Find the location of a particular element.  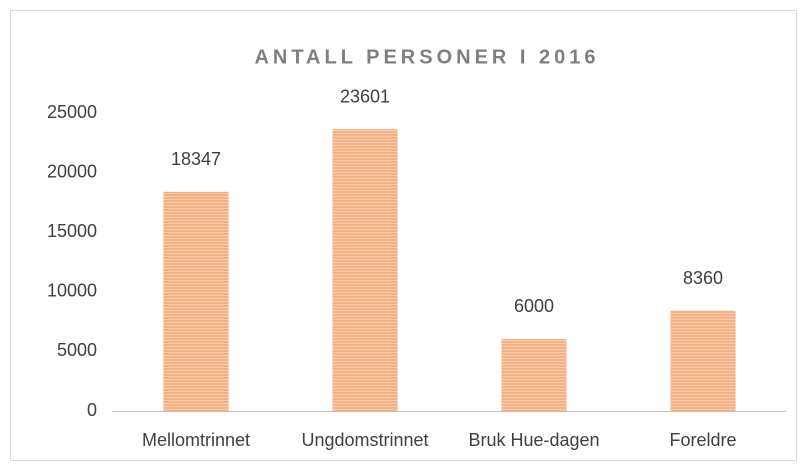

data-label: 23601 is located at coordinates (365, 96).